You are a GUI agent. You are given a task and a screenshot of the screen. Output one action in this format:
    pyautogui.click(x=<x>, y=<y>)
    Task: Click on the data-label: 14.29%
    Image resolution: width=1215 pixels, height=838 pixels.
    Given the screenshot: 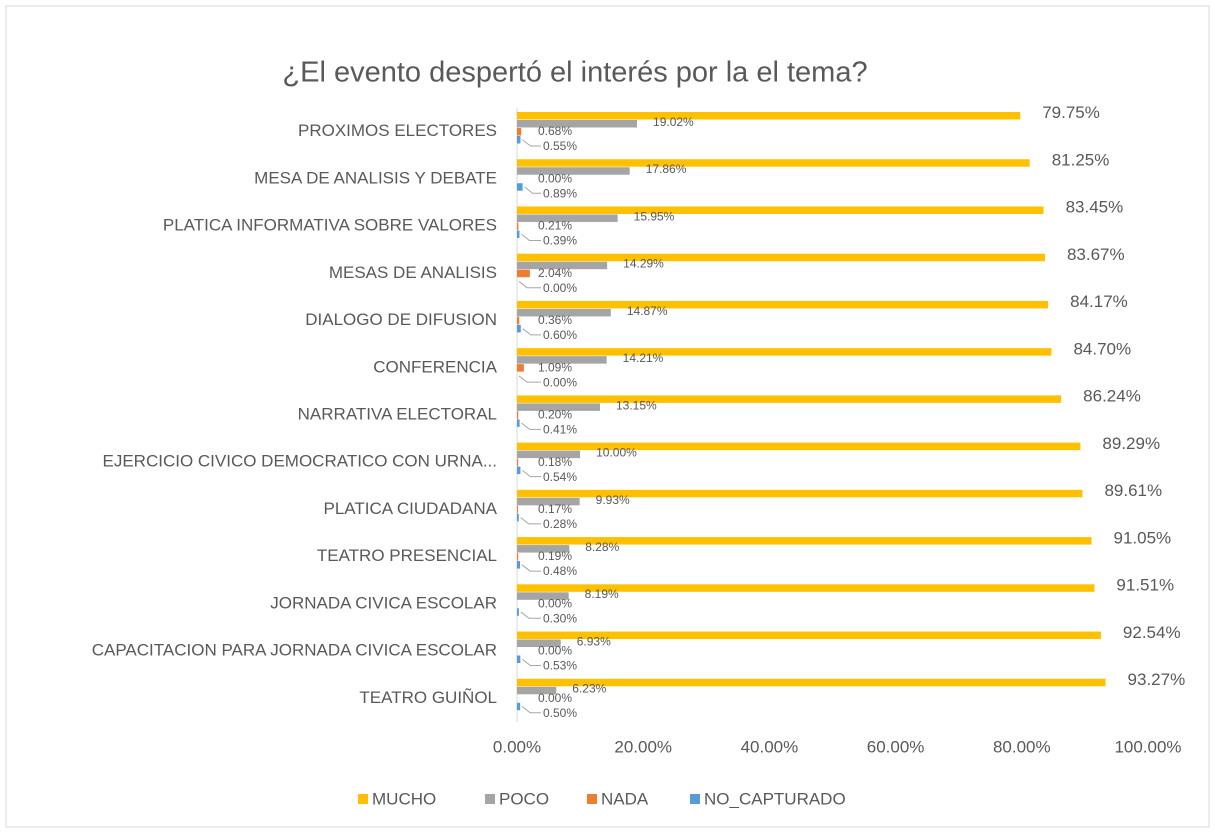 What is the action you would take?
    pyautogui.click(x=643, y=264)
    